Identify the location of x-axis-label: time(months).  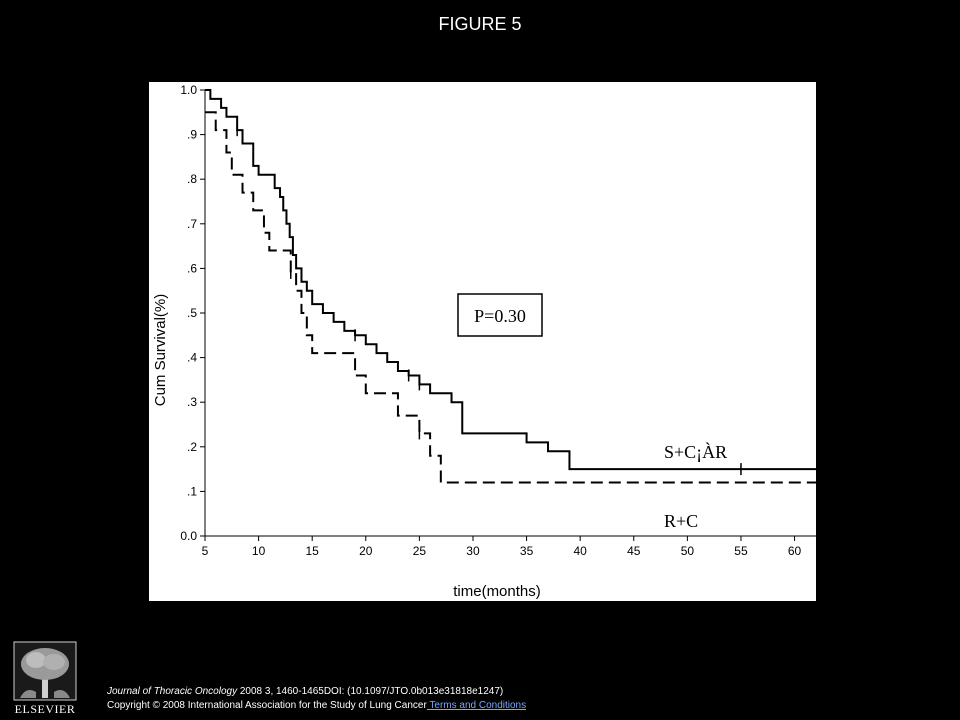
(497, 591).